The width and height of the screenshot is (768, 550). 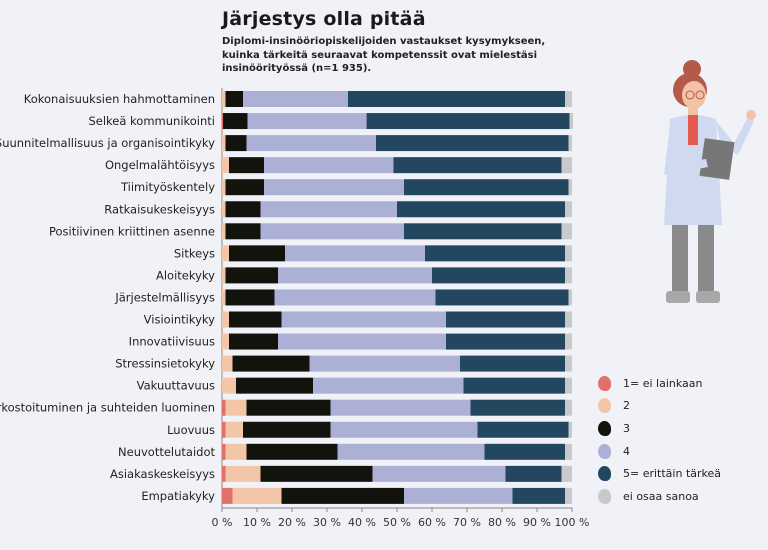 I want to click on category-label: Verkostoituminen ja suhteiden luominen, so click(x=107, y=408).